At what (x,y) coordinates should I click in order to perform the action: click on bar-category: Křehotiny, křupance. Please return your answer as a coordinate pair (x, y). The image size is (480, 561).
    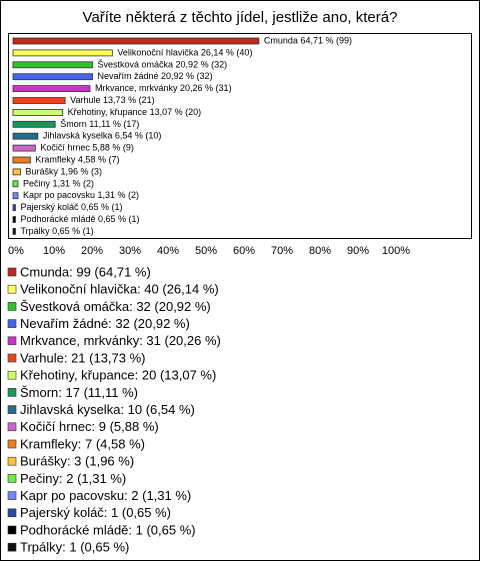
    Looking at the image, I should click on (107, 112).